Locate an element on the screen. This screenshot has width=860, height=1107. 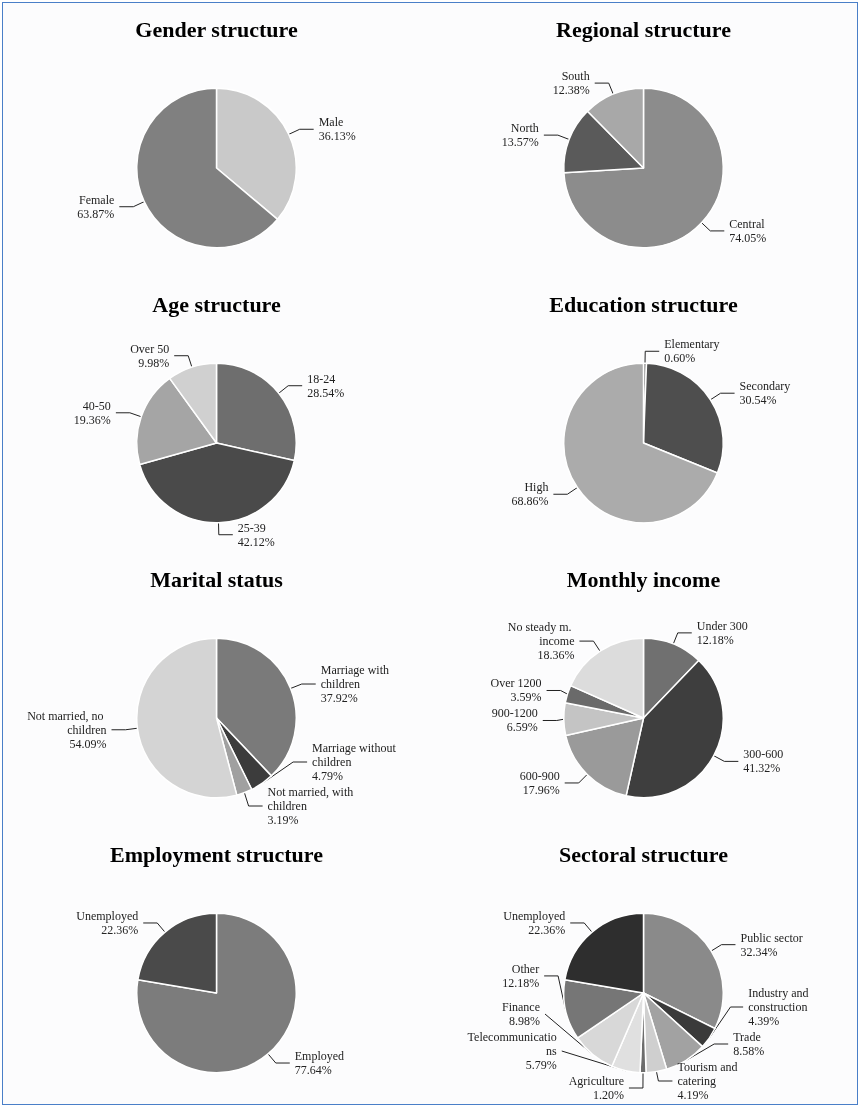
slice-label: Other is located at coordinates (525, 968).